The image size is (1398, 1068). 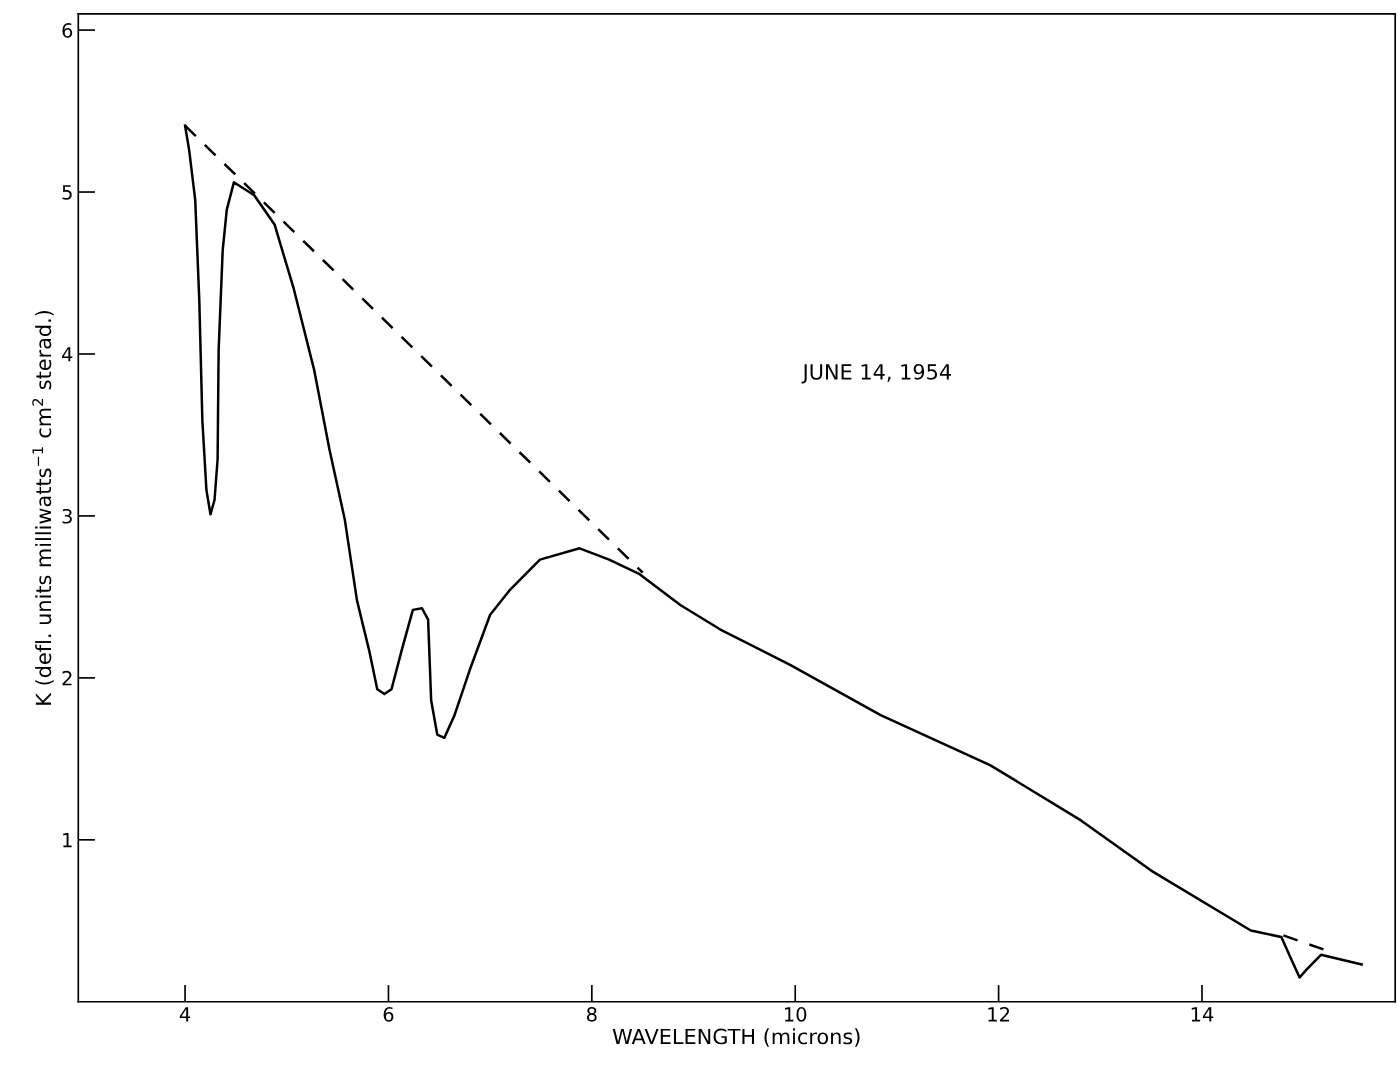 I want to click on y-tick-label: 4, so click(x=67, y=354).